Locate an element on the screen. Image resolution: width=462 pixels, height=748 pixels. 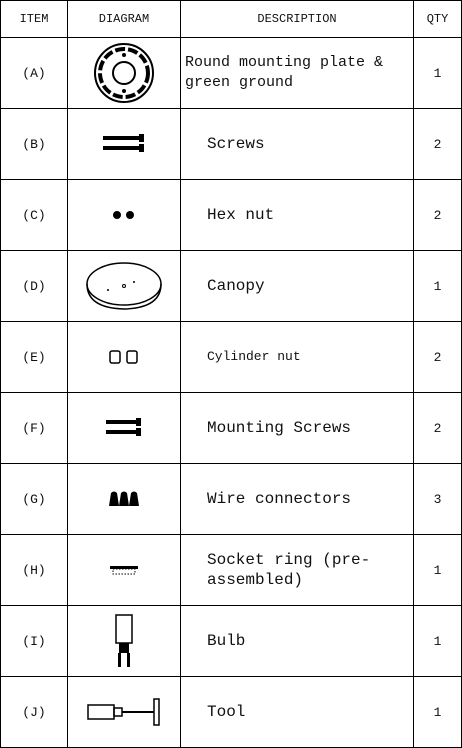
bulb-icon is located at coordinates (124, 640).